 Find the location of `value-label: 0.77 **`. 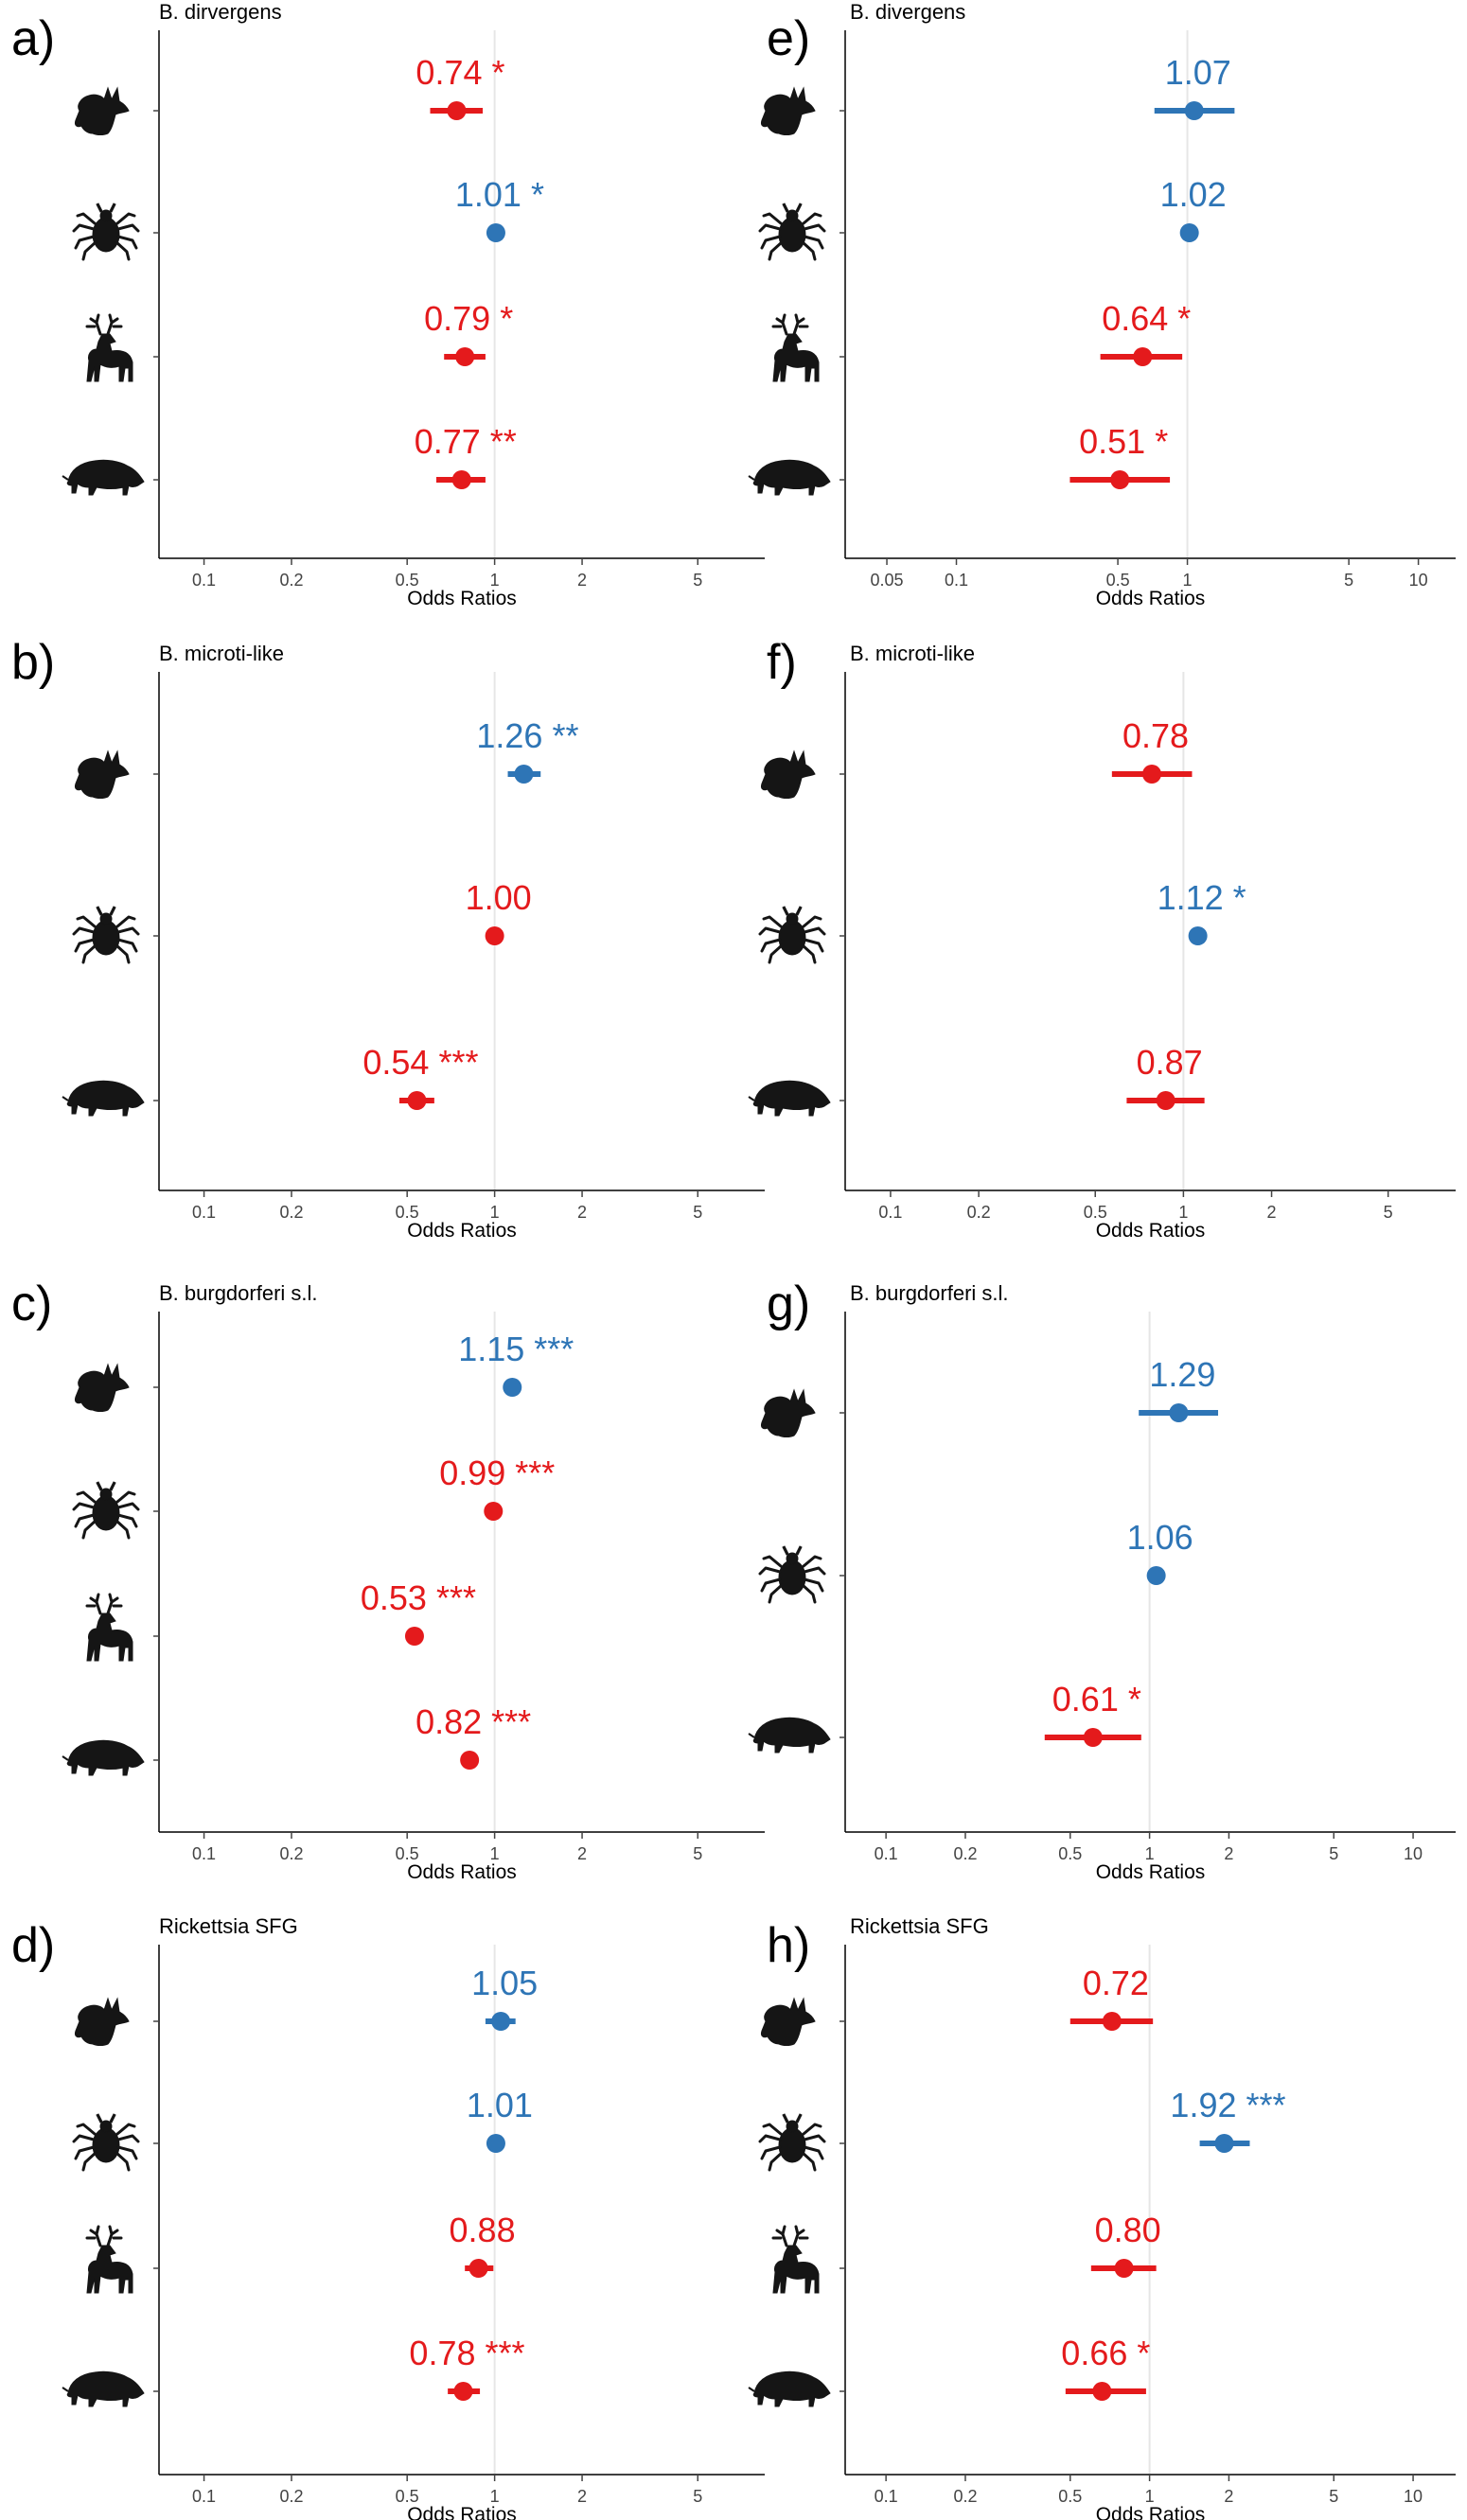

value-label: 0.77 ** is located at coordinates (466, 441).